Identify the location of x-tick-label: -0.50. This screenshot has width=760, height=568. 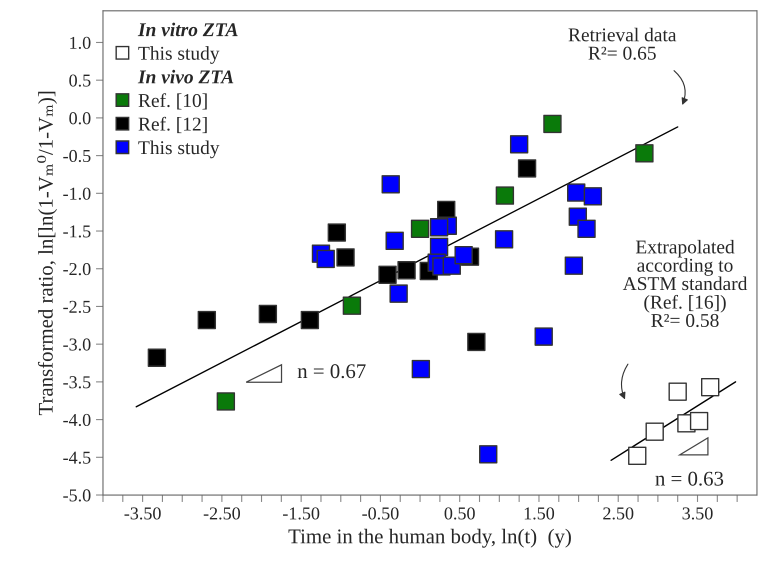
(380, 513).